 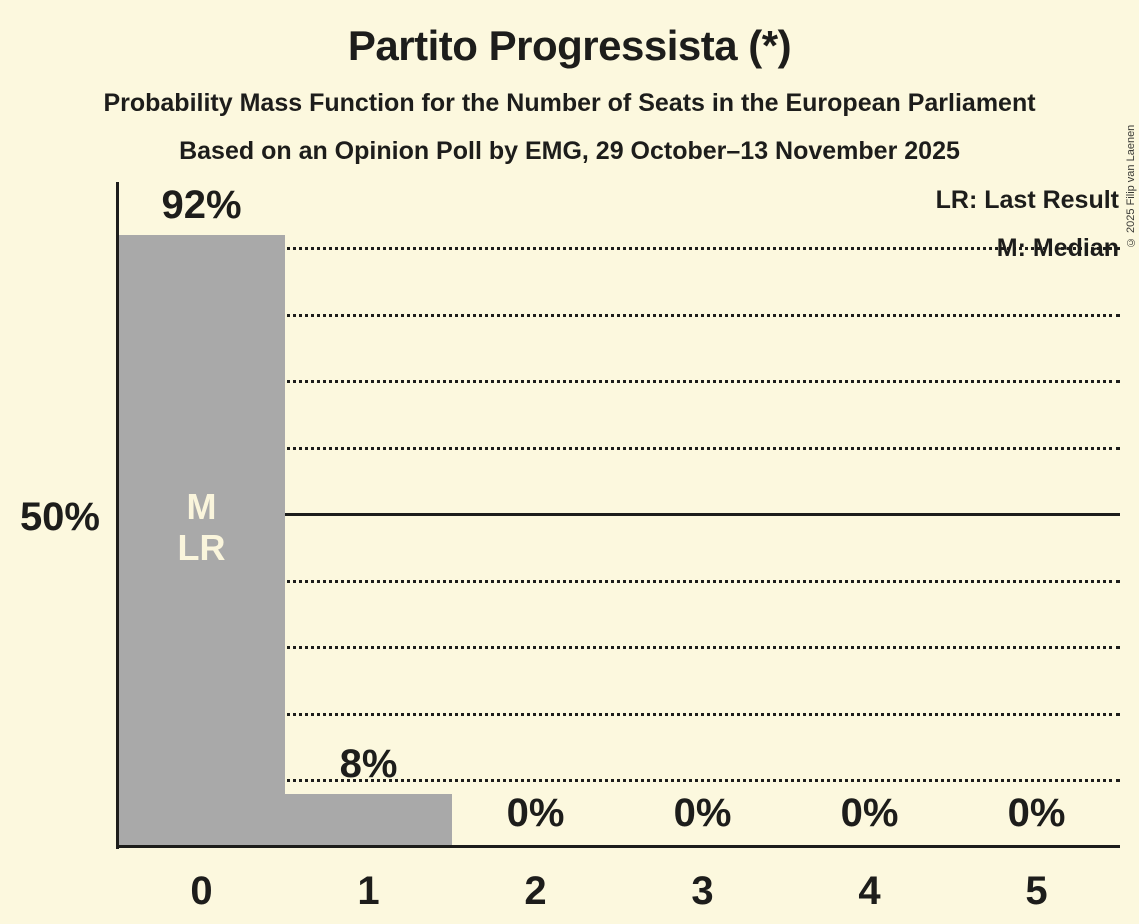 I want to click on value-label-seats-0: 92%, so click(x=201, y=205).